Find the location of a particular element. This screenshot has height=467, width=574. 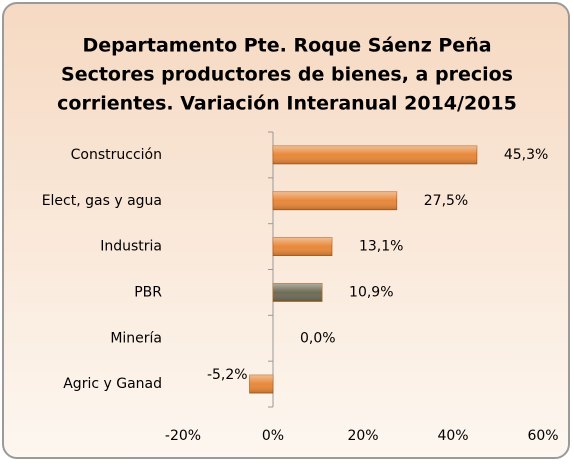

x-tick-label: 0% is located at coordinates (273, 436).